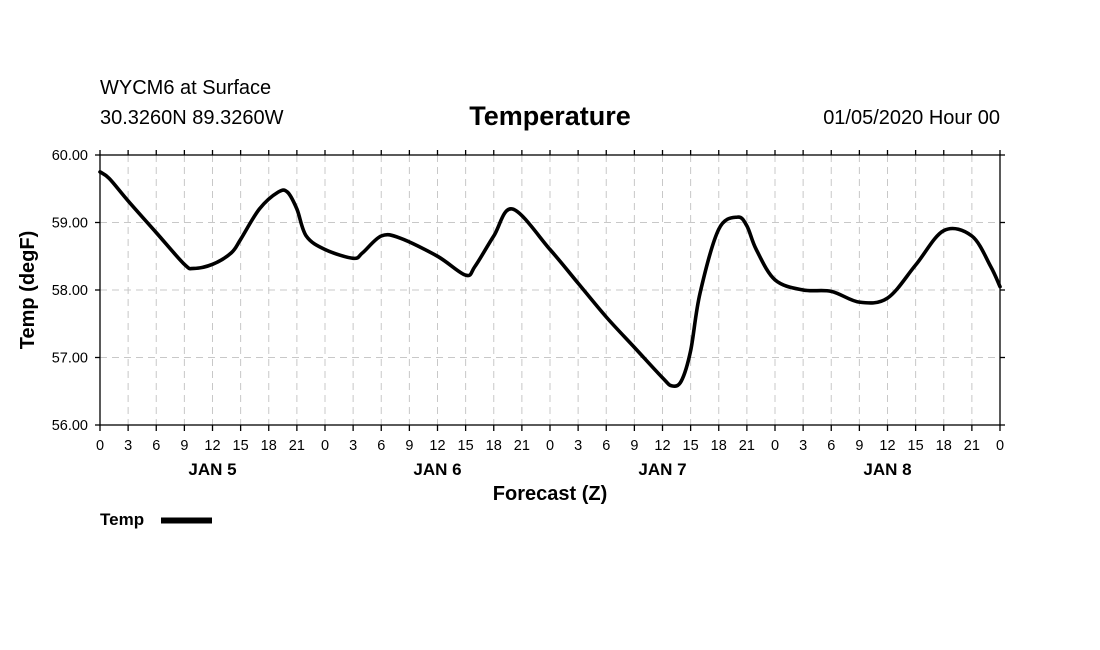 The width and height of the screenshot is (1100, 650). I want to click on day-label: JAN 5, so click(212, 469).